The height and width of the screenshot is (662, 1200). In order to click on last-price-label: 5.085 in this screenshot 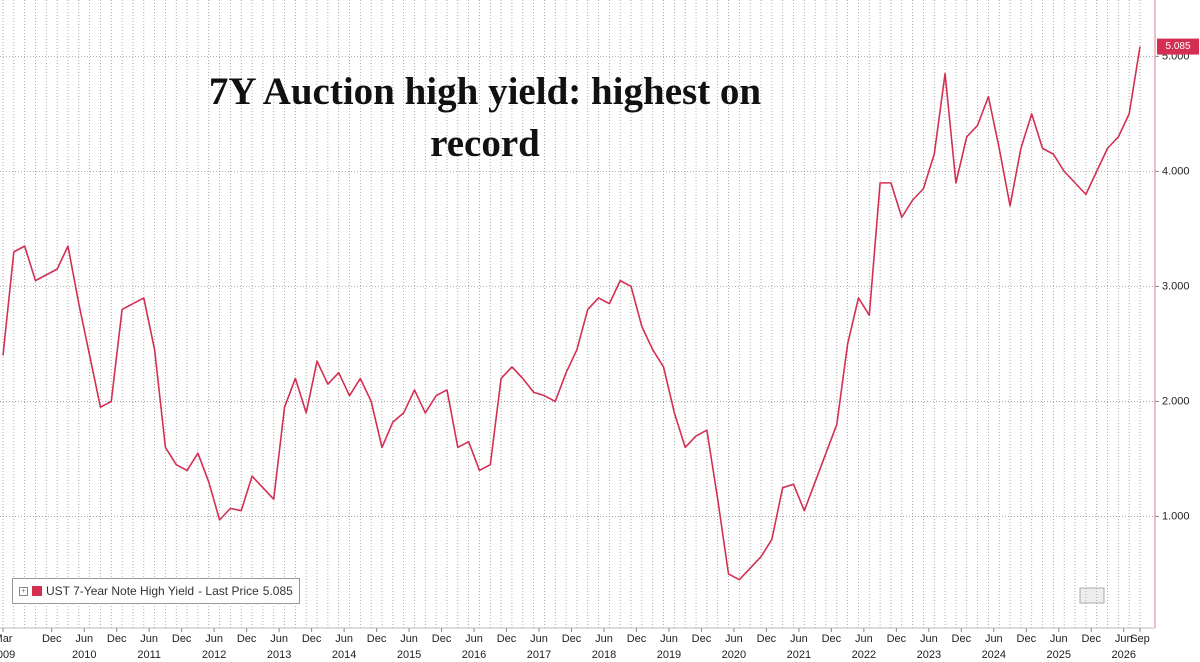, I will do `click(1177, 46)`.